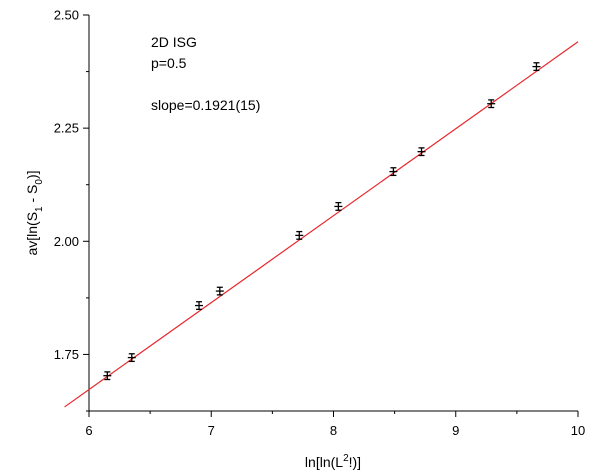 The height and width of the screenshot is (474, 590). Describe the element at coordinates (34, 212) in the screenshot. I see `y-axis-title: av[ln(S1 - S0)]` at that location.